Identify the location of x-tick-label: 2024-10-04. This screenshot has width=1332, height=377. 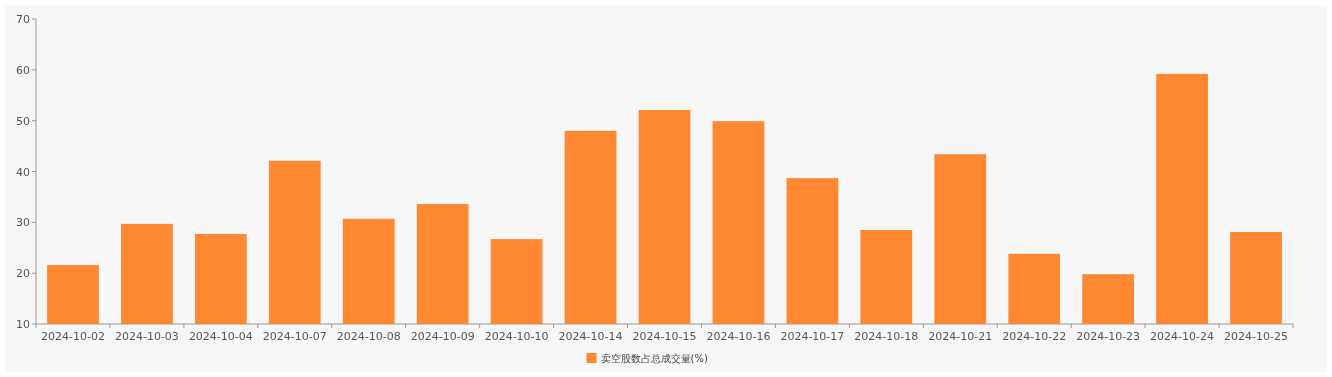
(220, 336).